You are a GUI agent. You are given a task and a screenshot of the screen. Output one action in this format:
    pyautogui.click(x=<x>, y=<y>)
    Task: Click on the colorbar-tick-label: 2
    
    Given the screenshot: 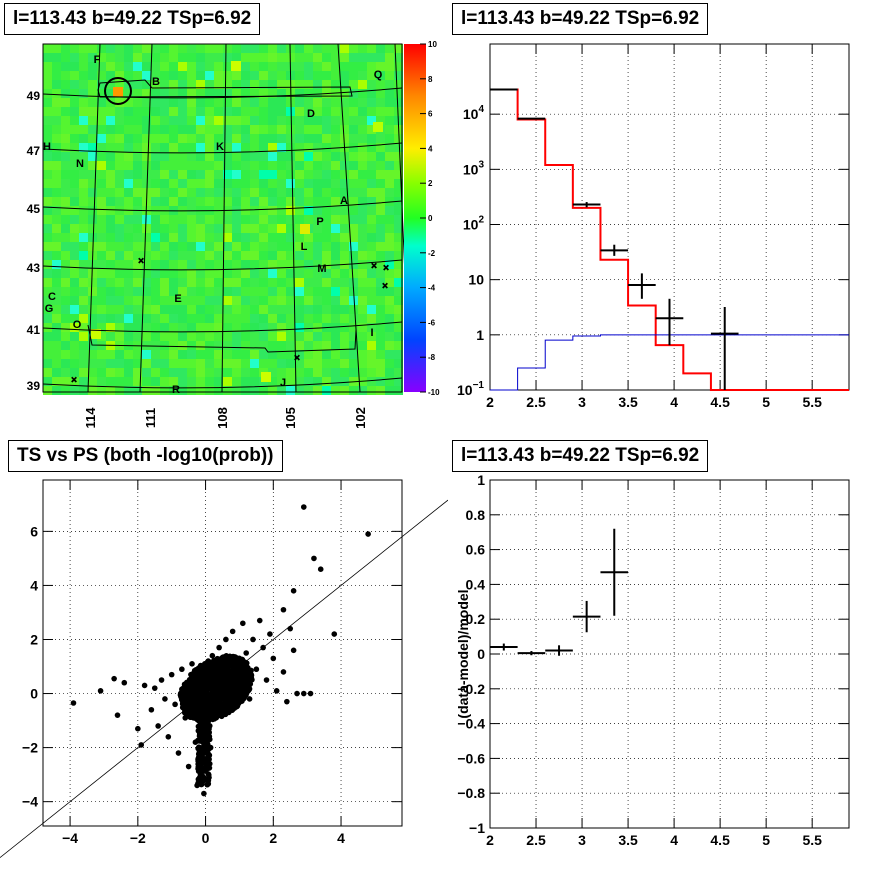 What is the action you would take?
    pyautogui.click(x=430, y=183)
    